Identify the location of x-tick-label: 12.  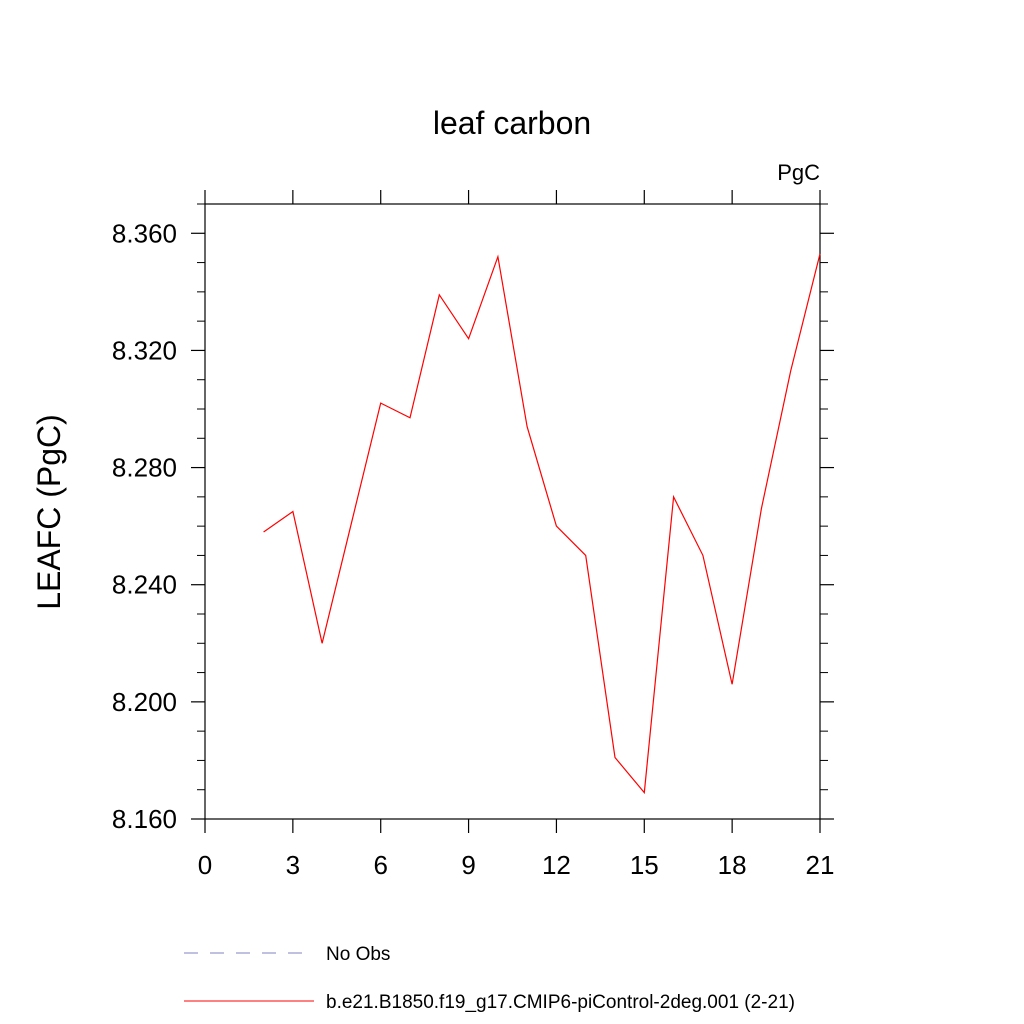
(556, 865).